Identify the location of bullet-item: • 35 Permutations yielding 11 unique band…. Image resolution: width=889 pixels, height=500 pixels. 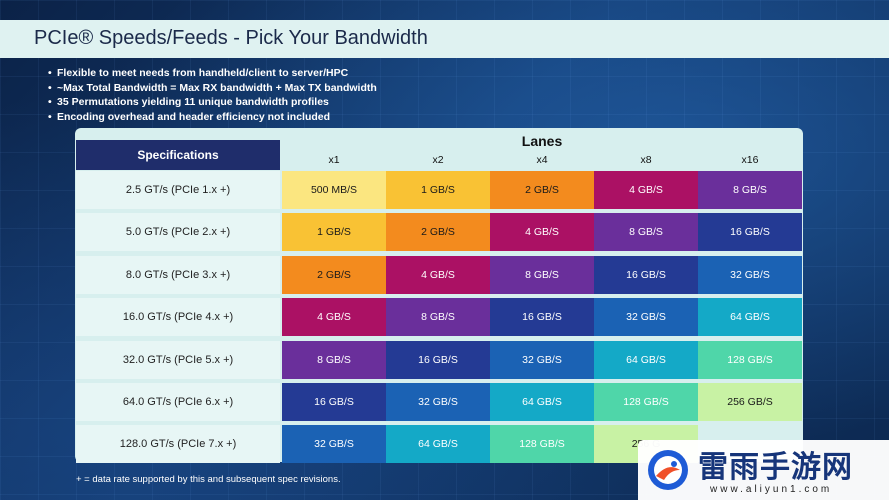
(188, 102).